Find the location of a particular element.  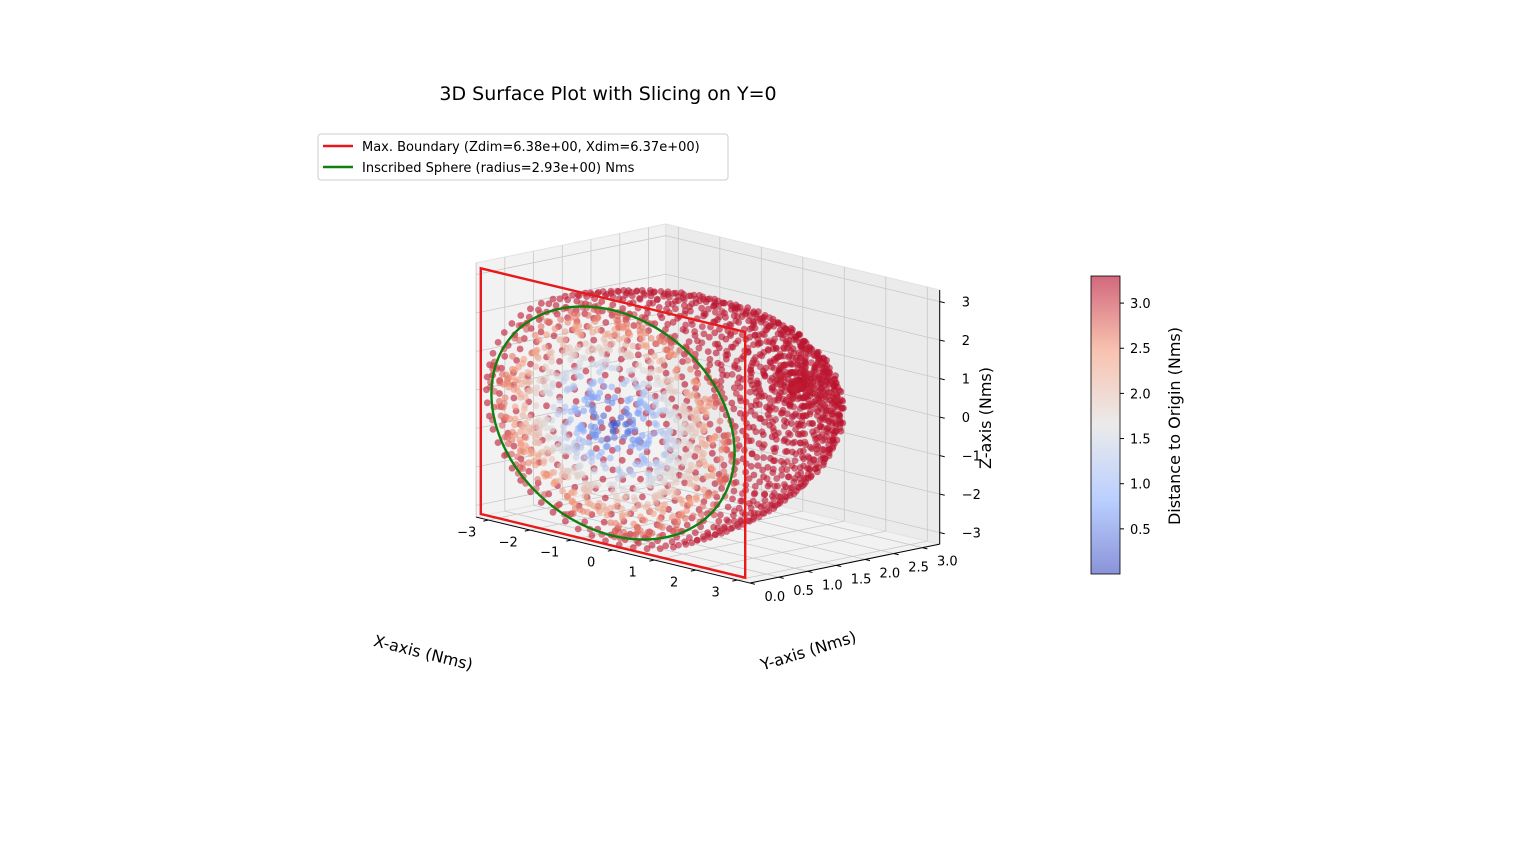

y-tick-label: 0.0 is located at coordinates (775, 597).